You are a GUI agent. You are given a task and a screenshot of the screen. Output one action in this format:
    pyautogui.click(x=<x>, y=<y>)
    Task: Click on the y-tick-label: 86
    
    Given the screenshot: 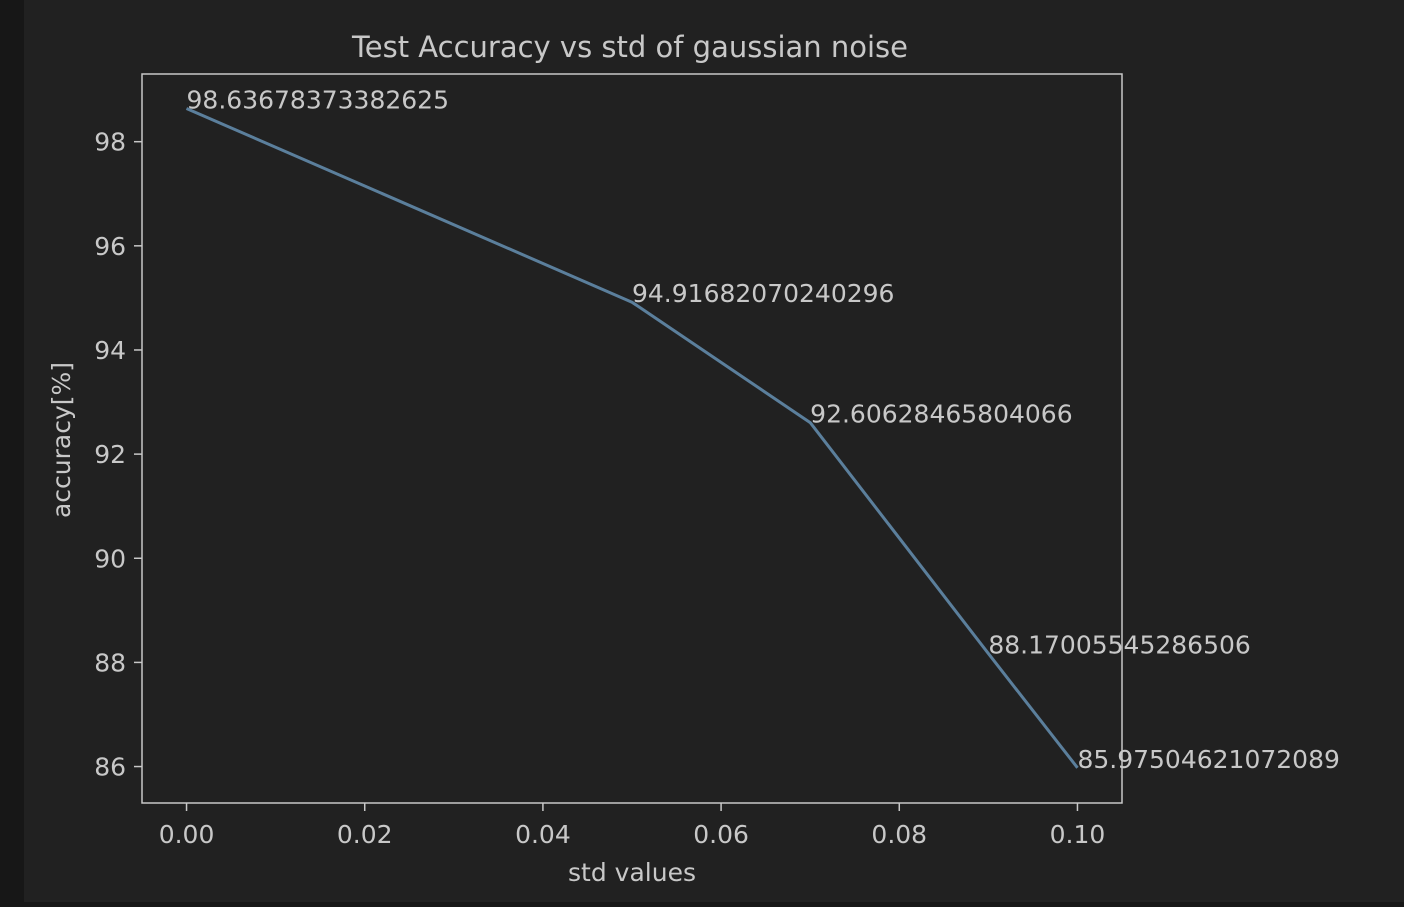 What is the action you would take?
    pyautogui.click(x=110, y=767)
    